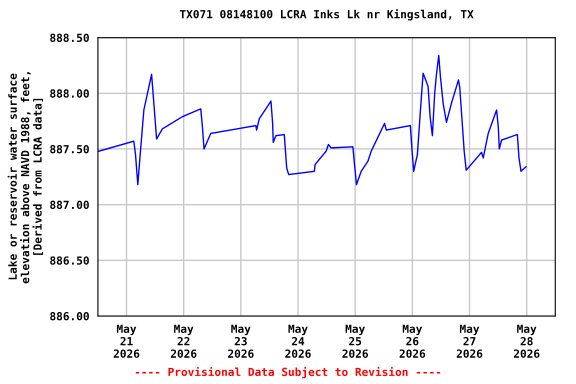 This screenshot has width=576, height=384. I want to click on y-tick-label: 886.50, so click(69, 260).